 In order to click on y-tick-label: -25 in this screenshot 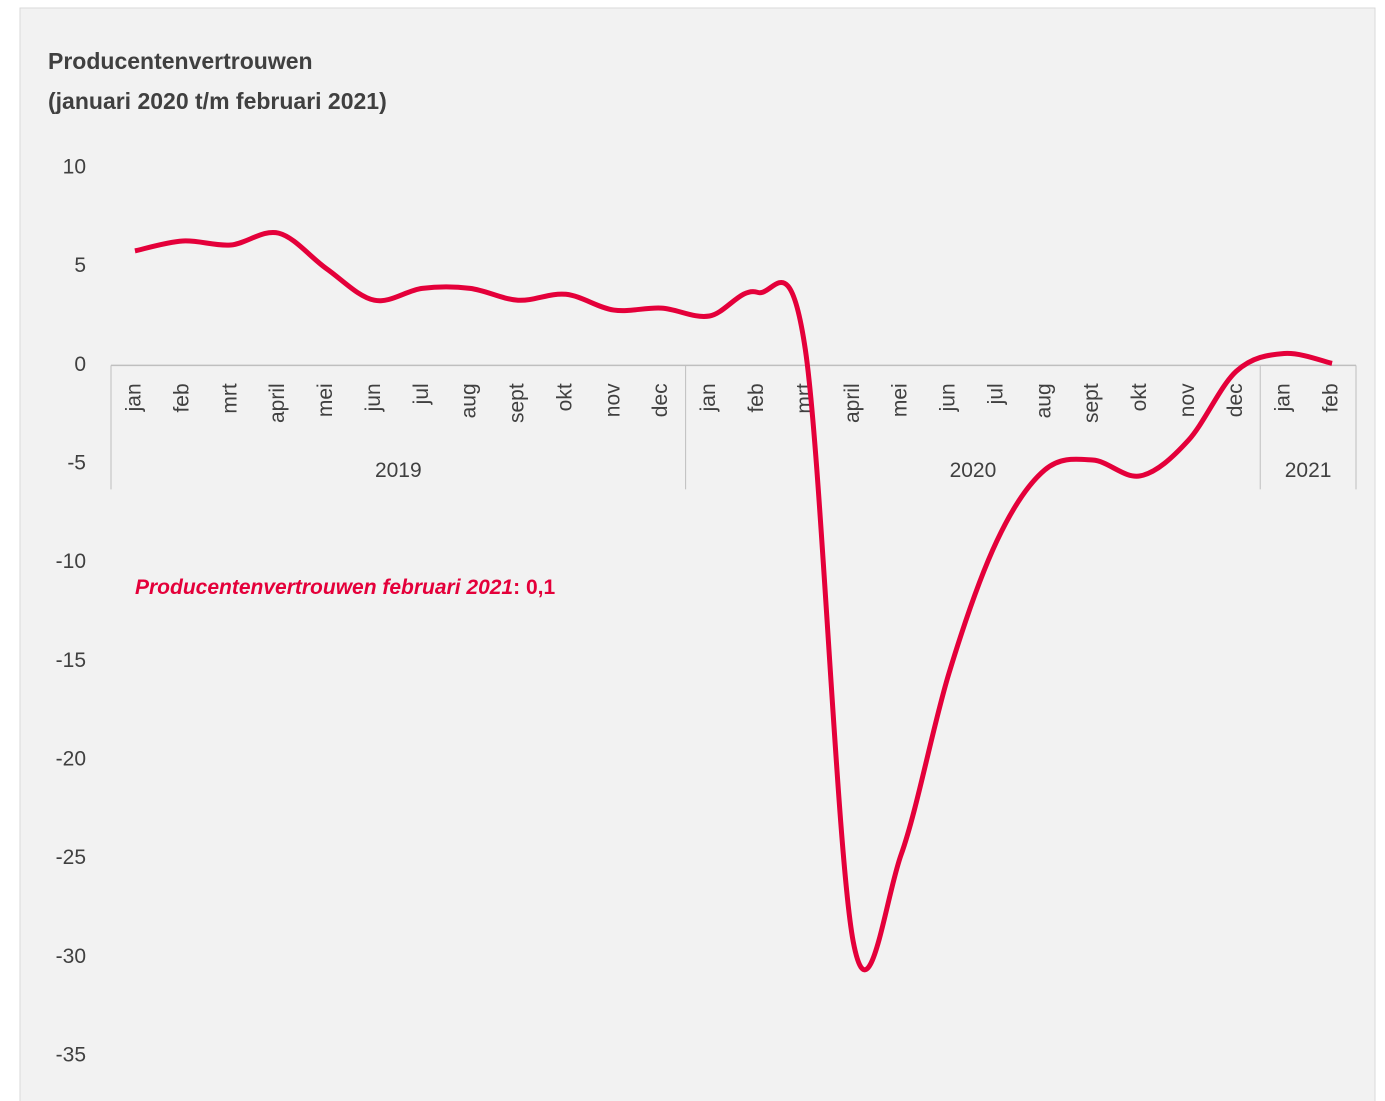, I will do `click(71, 857)`.